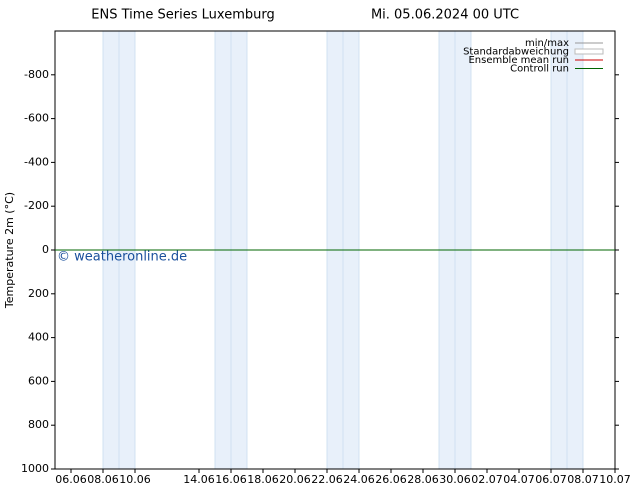  What do you see at coordinates (38, 337) in the screenshot?
I see `y-tick-label: 400` at bounding box center [38, 337].